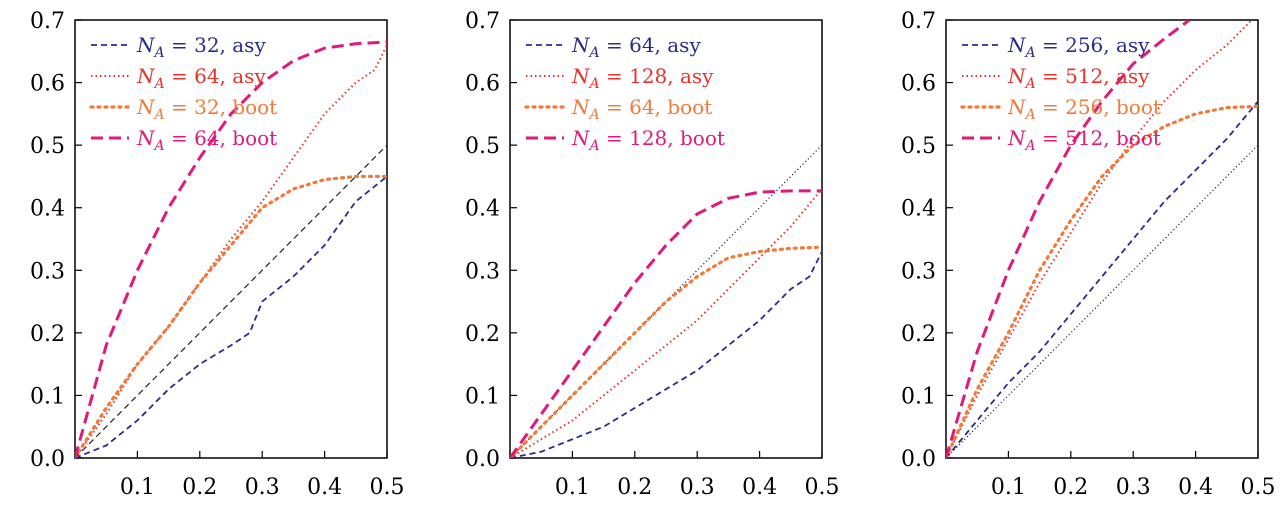  Describe the element at coordinates (1078, 78) in the screenshot. I see `legend-label: NA = 512, asy` at that location.